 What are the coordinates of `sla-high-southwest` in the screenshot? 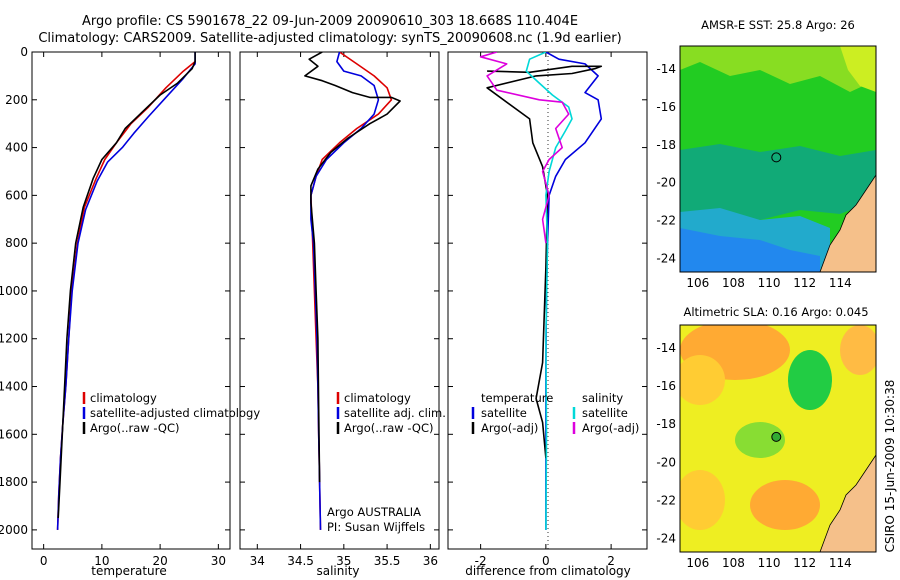 It's located at (702, 500).